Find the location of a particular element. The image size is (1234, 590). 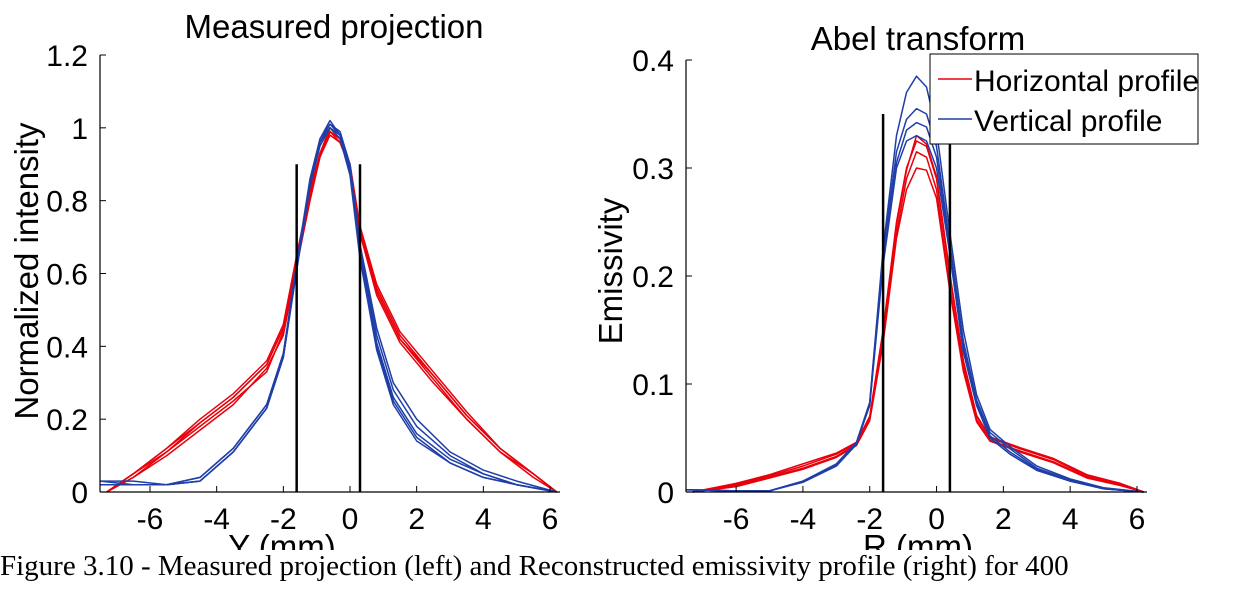

y-tick-label: 0.3 is located at coordinates (653, 169).